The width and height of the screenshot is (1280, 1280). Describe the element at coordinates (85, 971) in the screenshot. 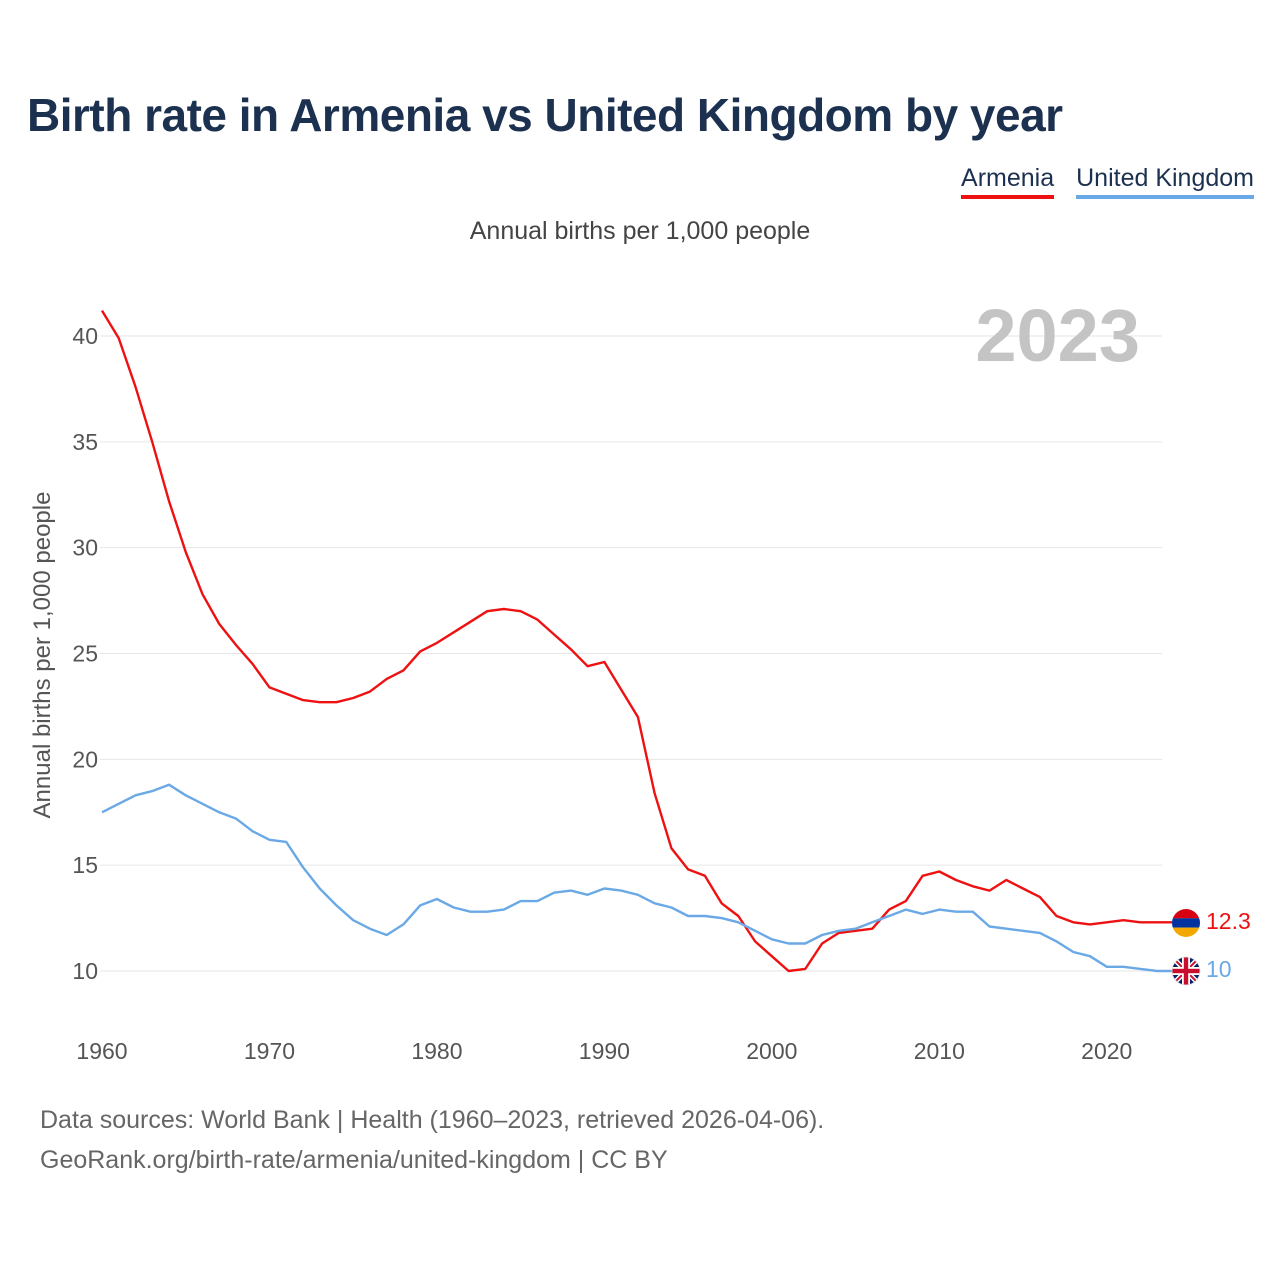

I see `y-tick-label: 10` at that location.